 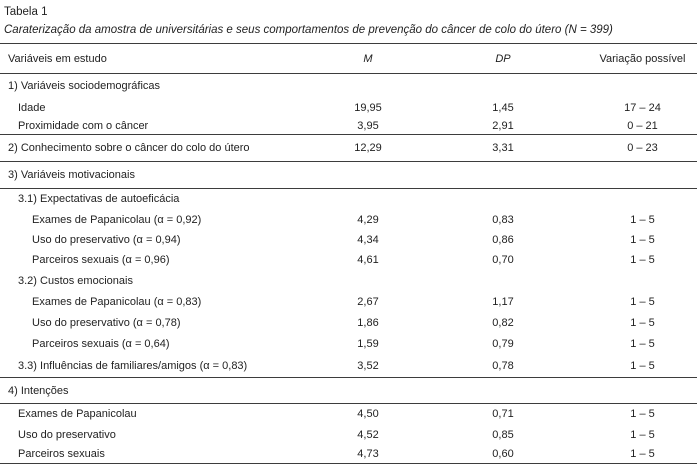 What do you see at coordinates (159, 454) in the screenshot?
I see `row-label: Parceiros sexuais` at bounding box center [159, 454].